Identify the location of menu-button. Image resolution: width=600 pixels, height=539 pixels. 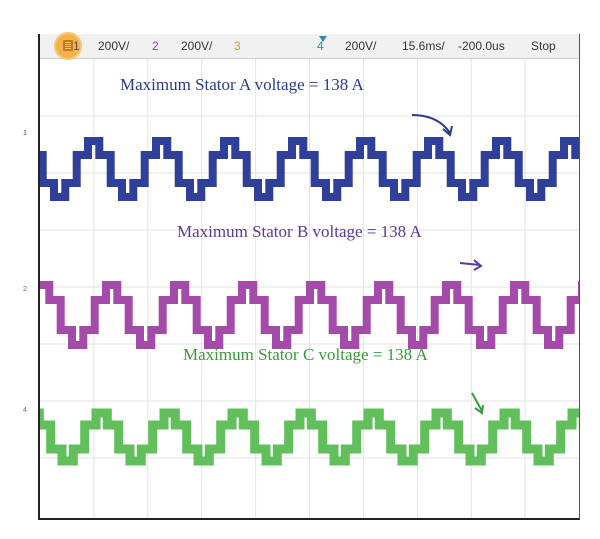
(68, 46).